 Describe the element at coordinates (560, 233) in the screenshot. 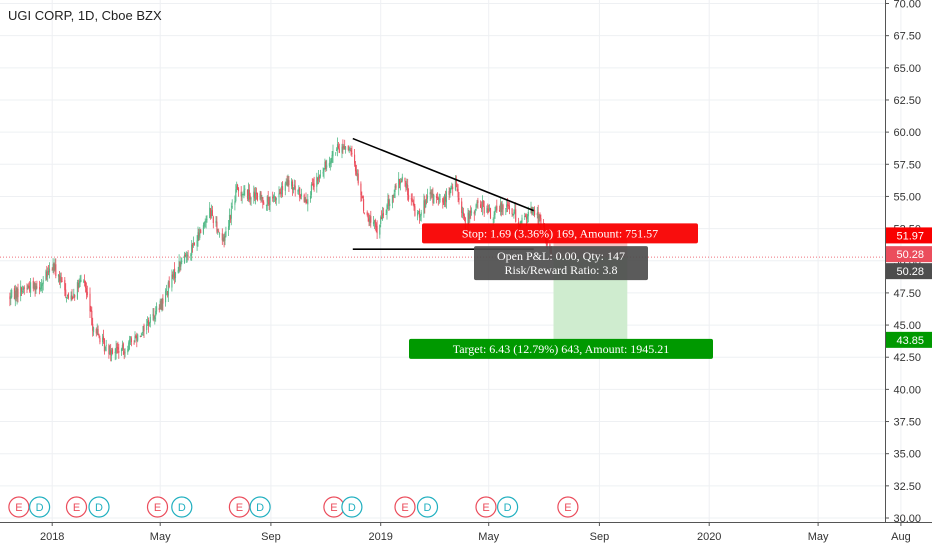

I see `stop-label-text: Stop: 1.69 (3.36%) 169, Amount: 751.57` at that location.